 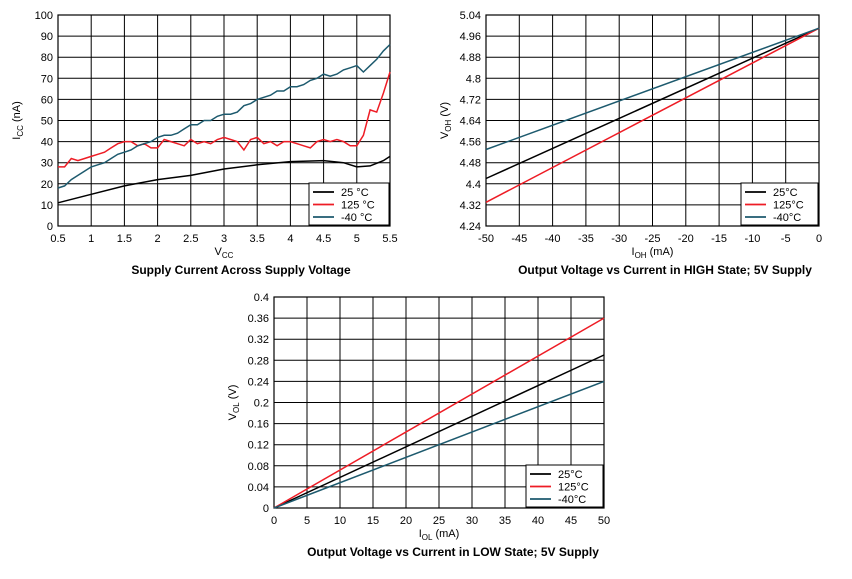 I want to click on y-tick-label: 80, so click(x=47, y=58).